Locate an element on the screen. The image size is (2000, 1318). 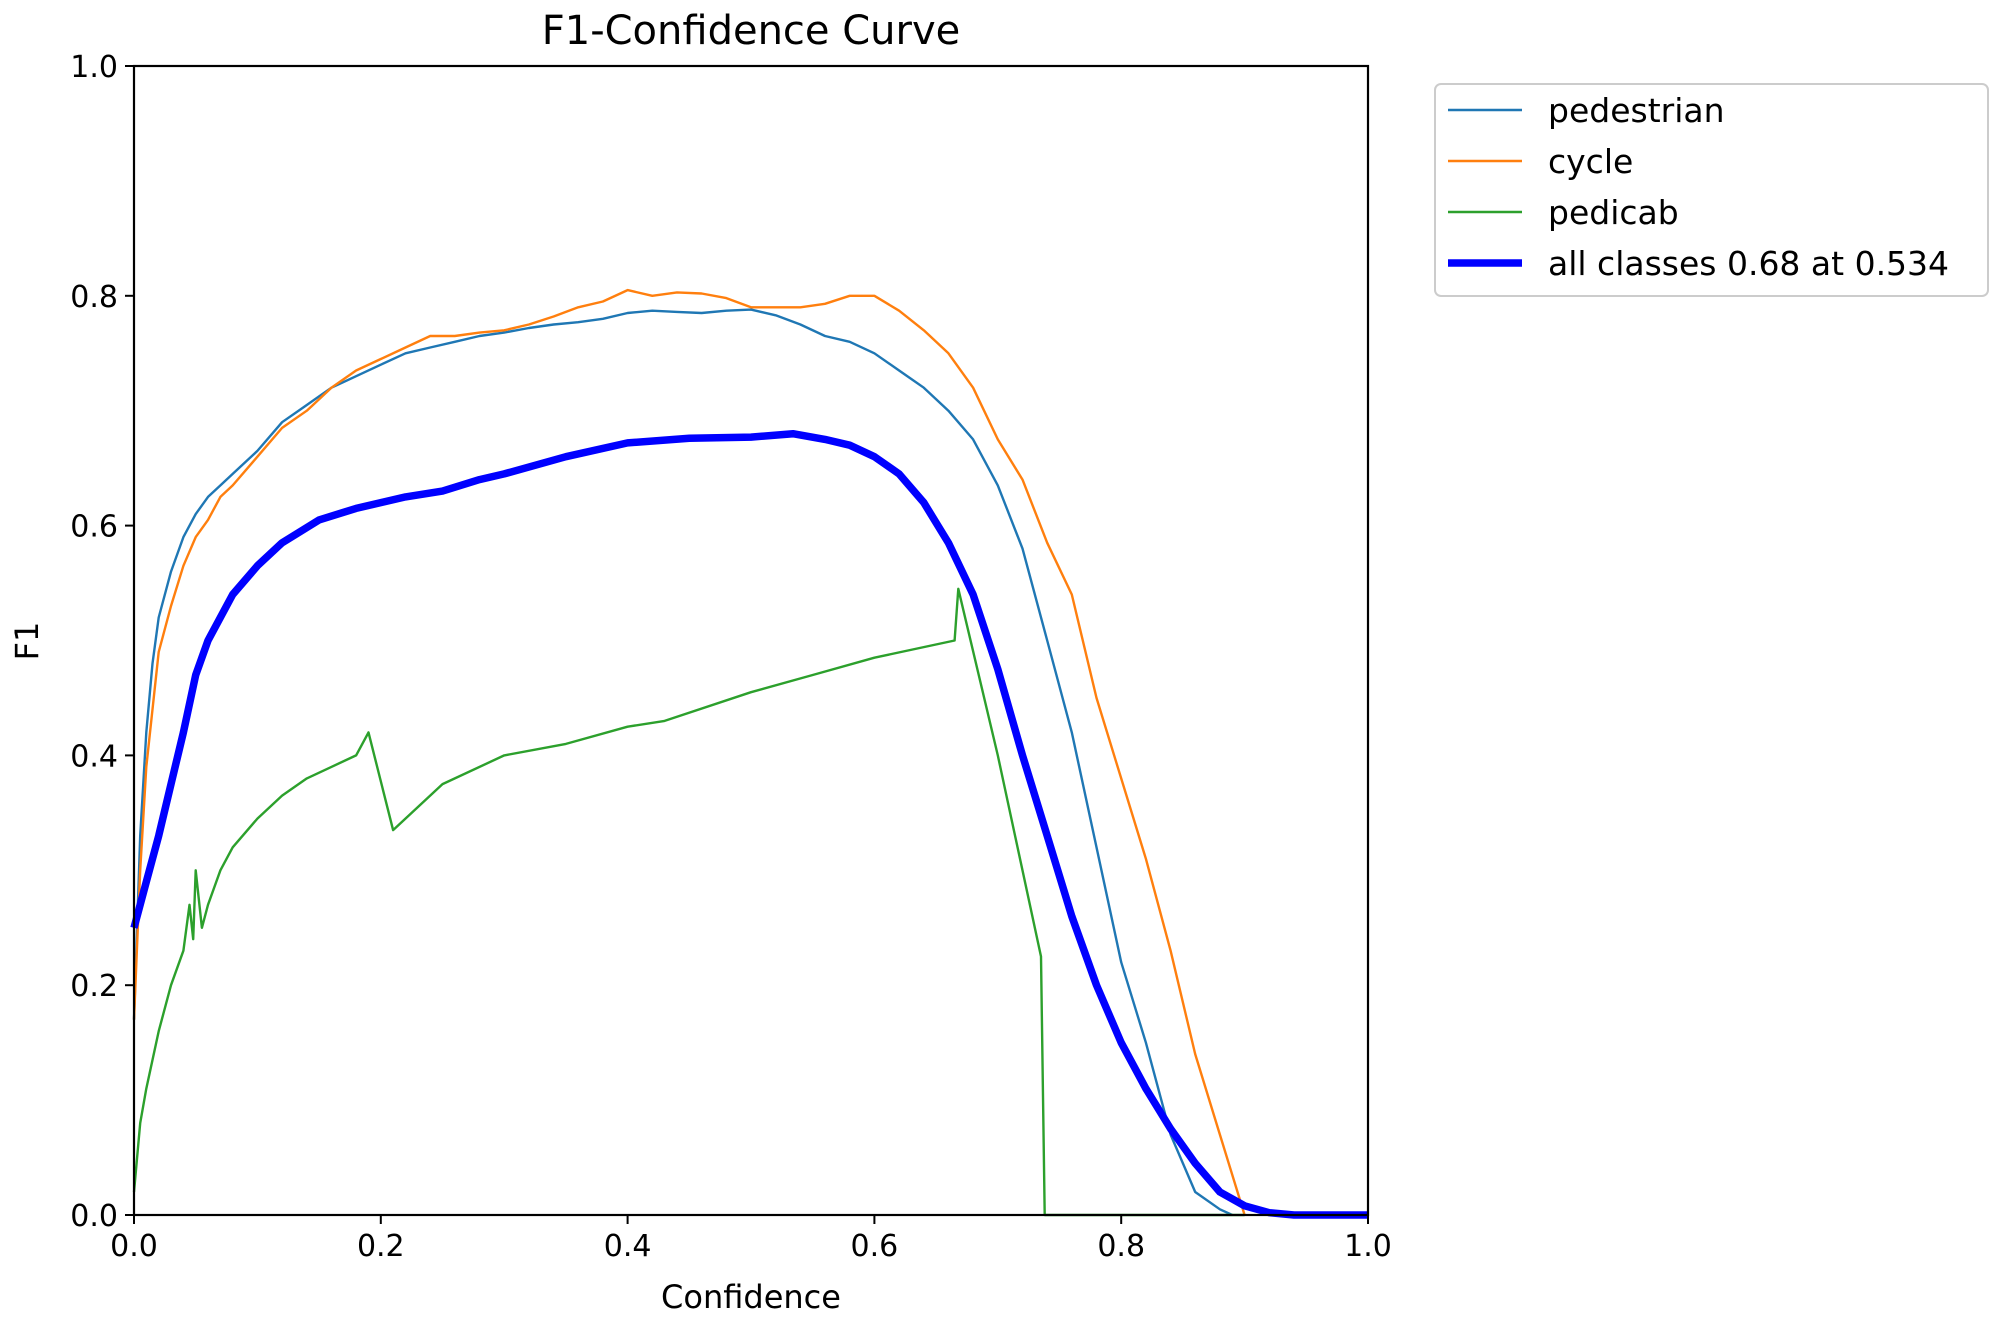
y-tick-label: 0.0 is located at coordinates (94, 1216).